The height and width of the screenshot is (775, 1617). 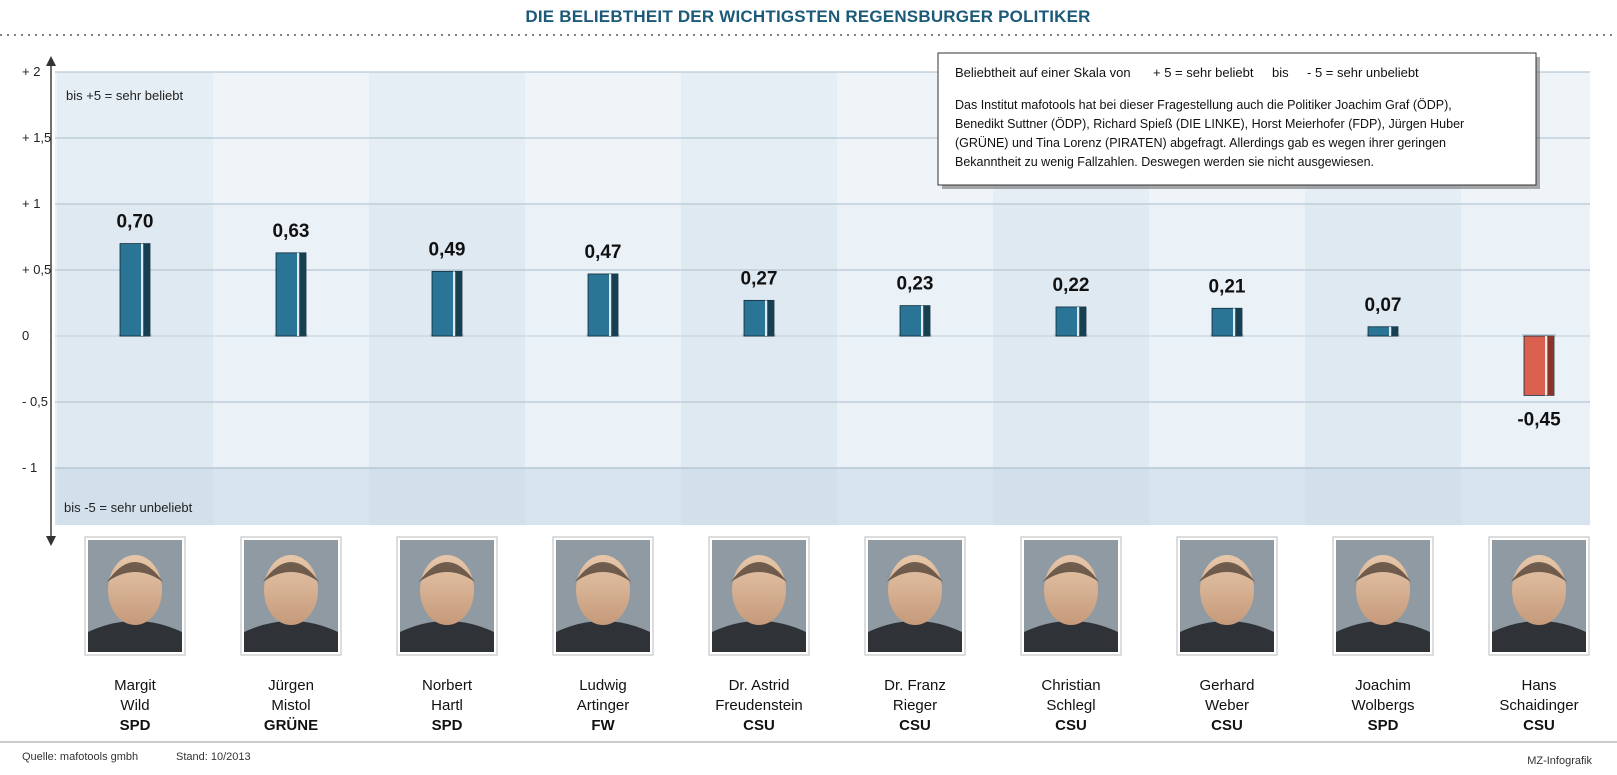 What do you see at coordinates (1203, 72) in the screenshot?
I see `info-box-header-part: + 5 = sehr beliebt` at bounding box center [1203, 72].